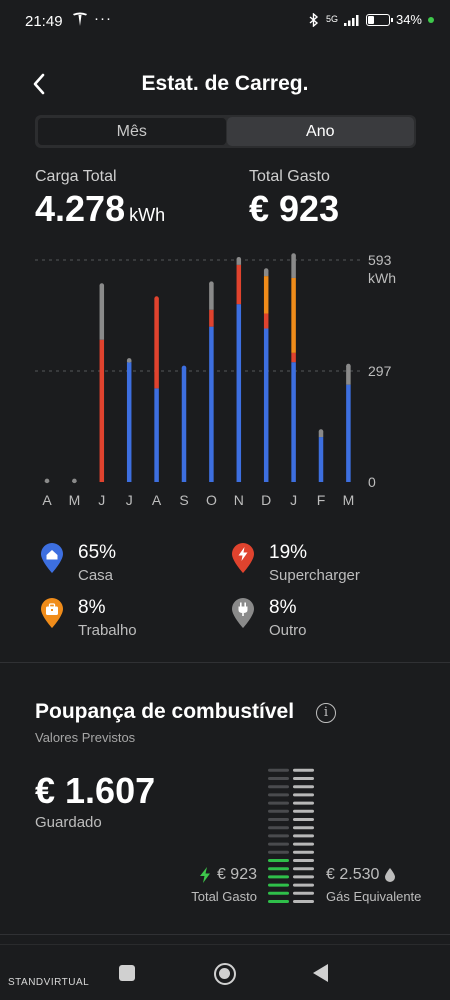 Image resolution: width=450 pixels, height=1000 pixels. What do you see at coordinates (97, 552) in the screenshot?
I see `legend-home-pct: 65%` at bounding box center [97, 552].